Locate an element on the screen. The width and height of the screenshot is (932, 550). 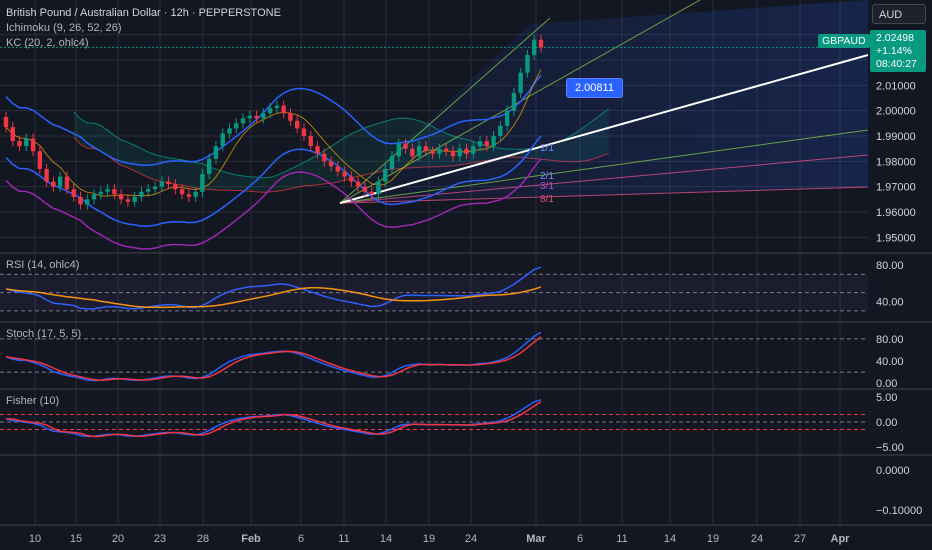
last-price-badge: 2.02498 +1.14% 08:40:27 is located at coordinates (898, 51).